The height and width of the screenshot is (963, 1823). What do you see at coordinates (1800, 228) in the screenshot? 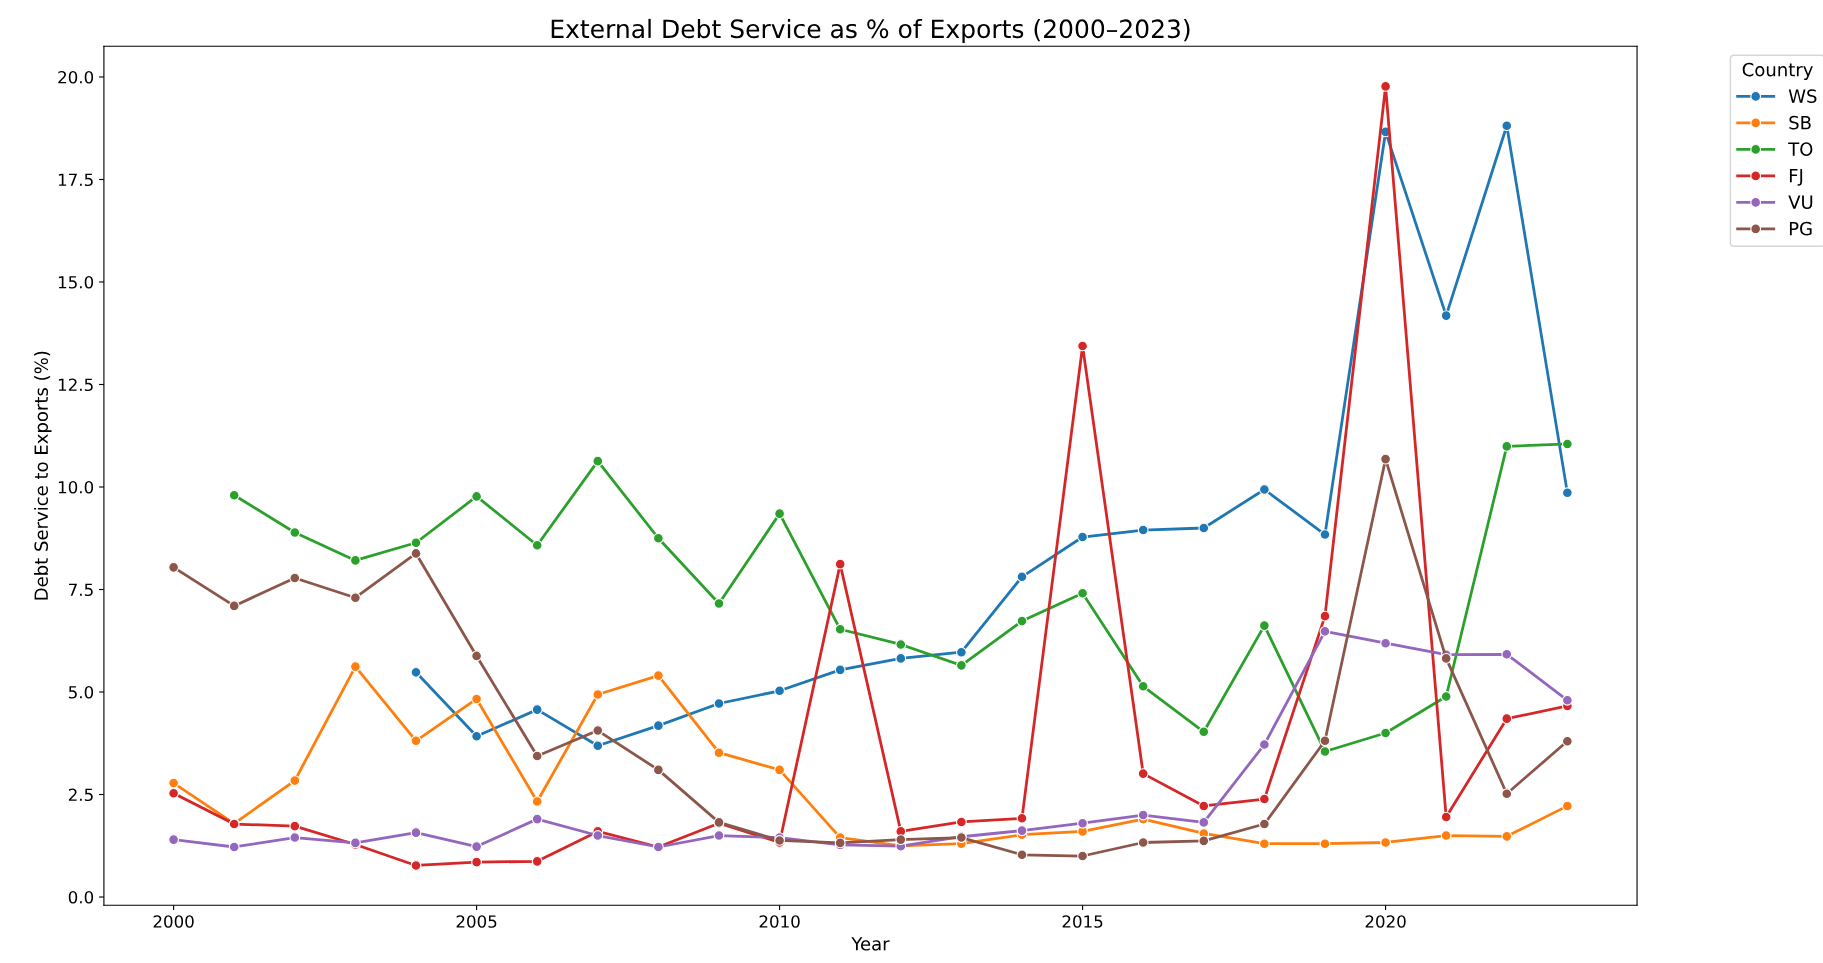
I see `legend-label: PG` at bounding box center [1800, 228].